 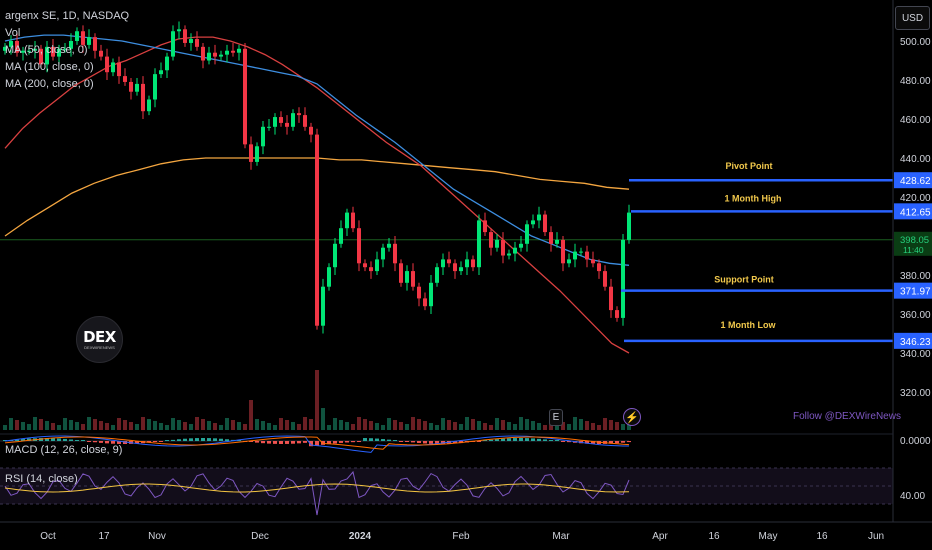 What do you see at coordinates (822, 536) in the screenshot?
I see `x-tick-label: 16` at bounding box center [822, 536].